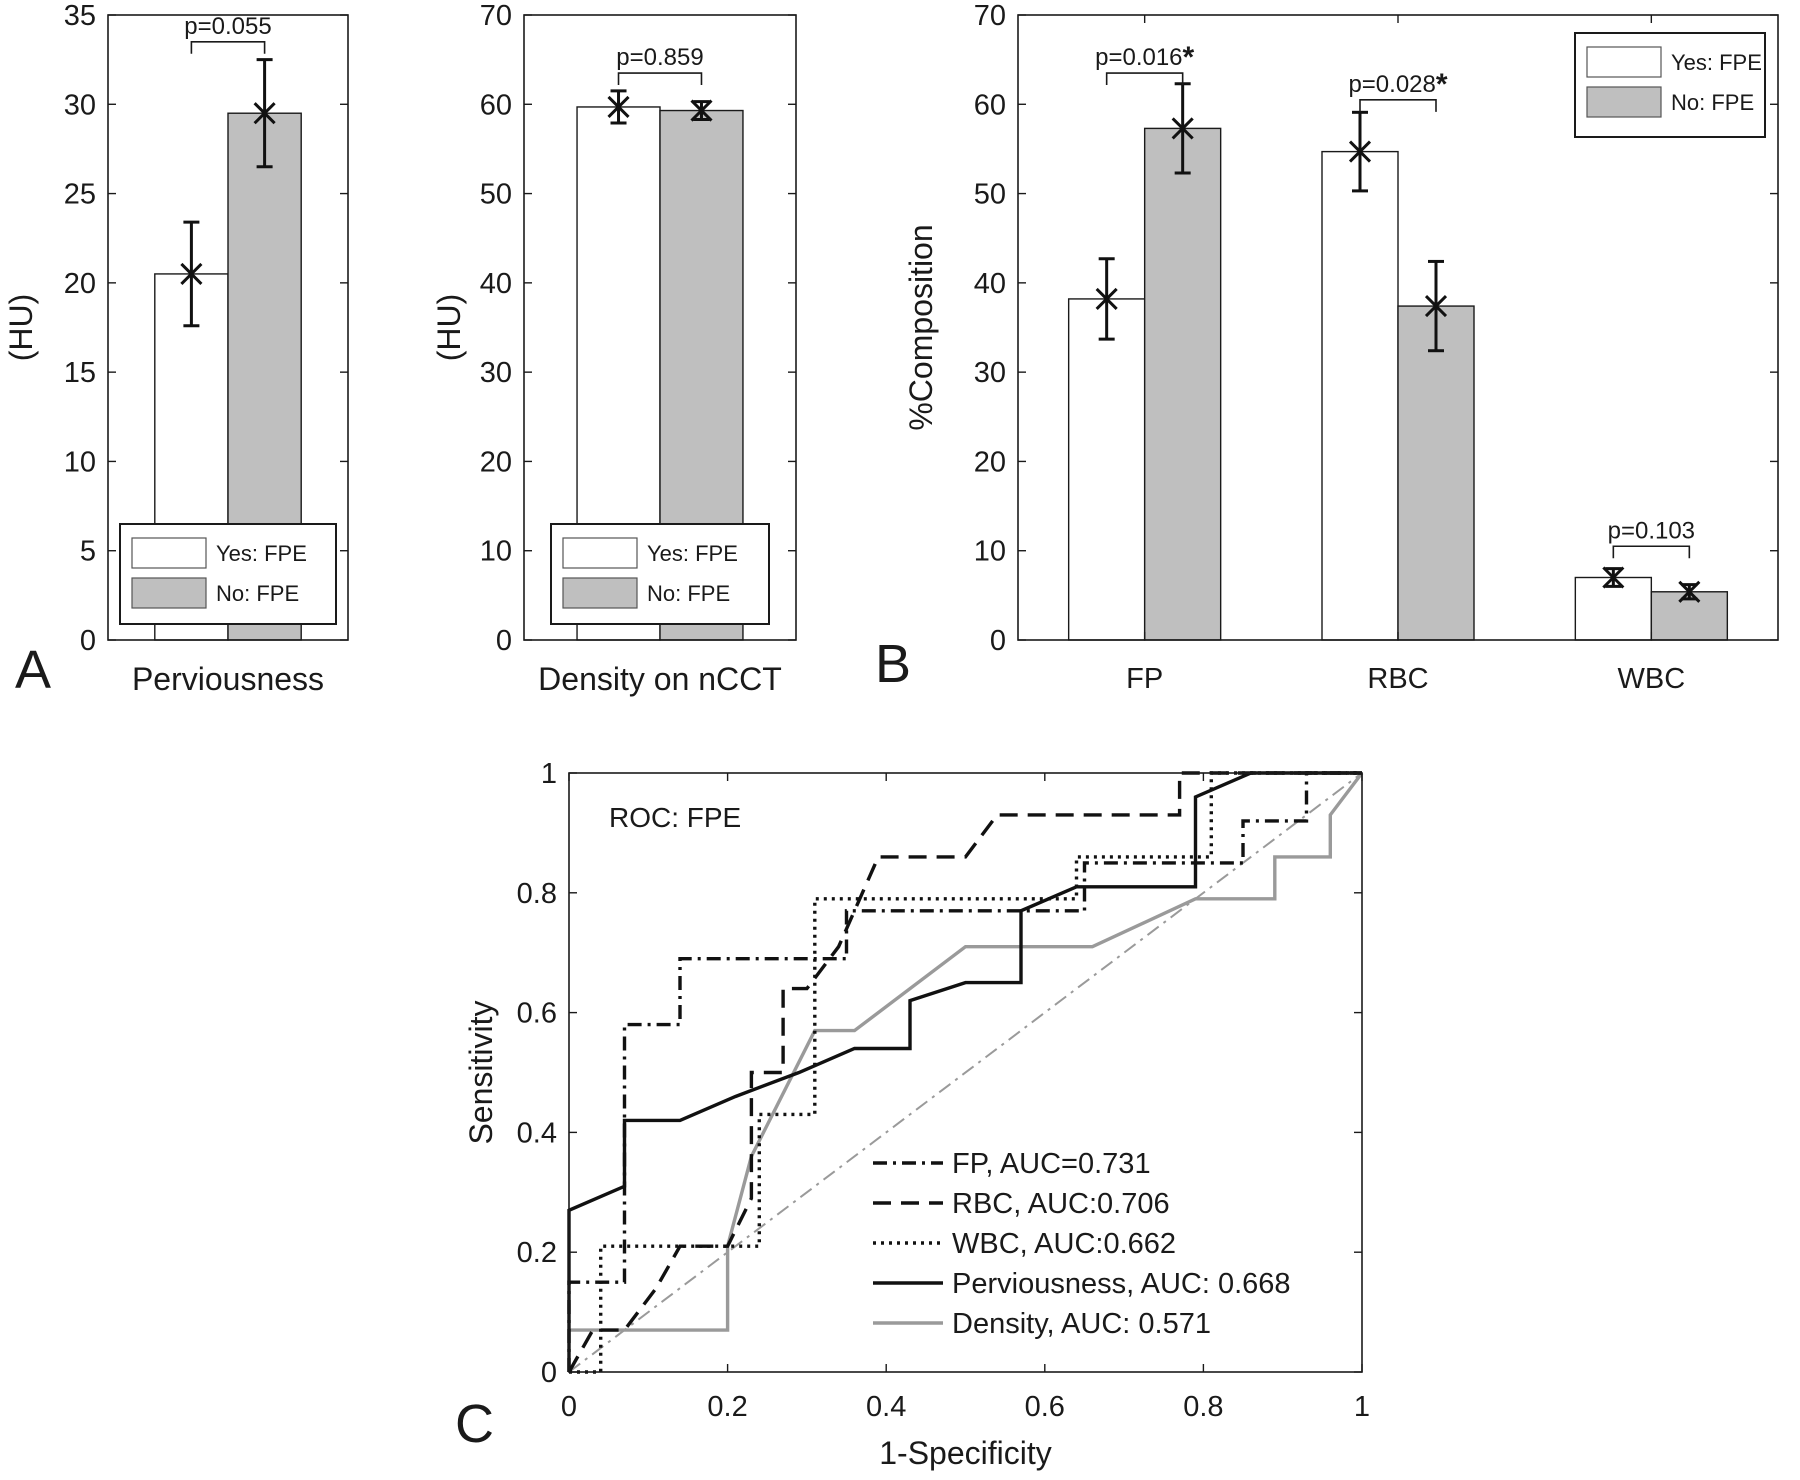 This screenshot has width=1800, height=1480. Describe the element at coordinates (549, 774) in the screenshot. I see `y-tick-label: 1` at that location.